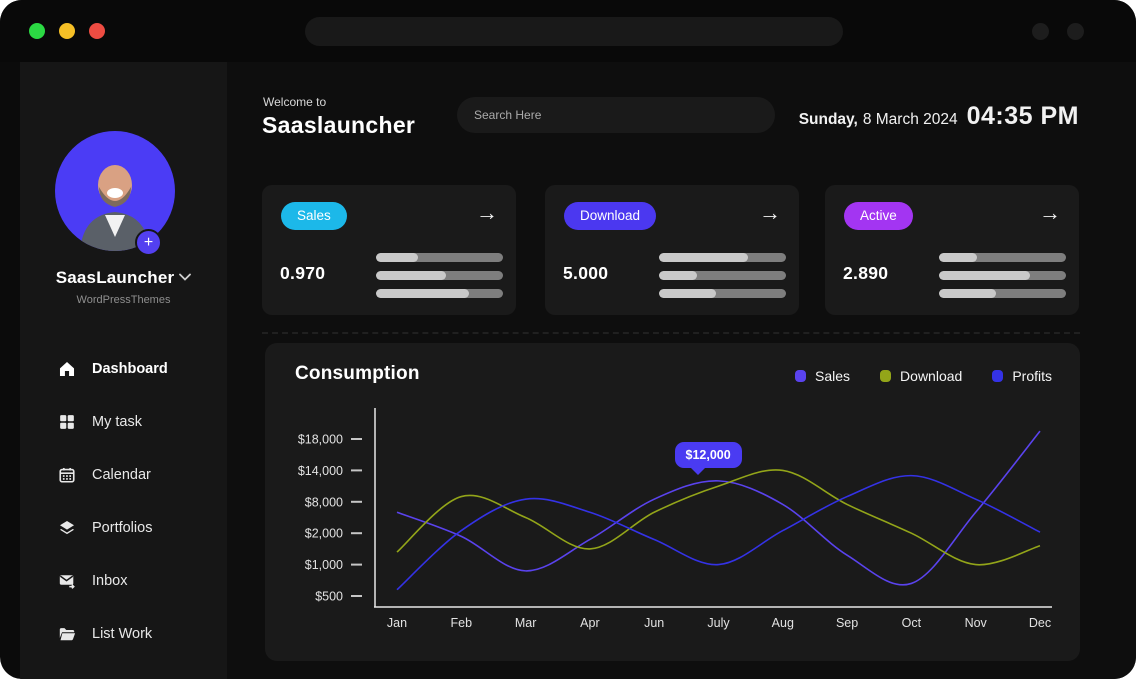 The image size is (1136, 679). I want to click on calendar-icon, so click(67, 475).